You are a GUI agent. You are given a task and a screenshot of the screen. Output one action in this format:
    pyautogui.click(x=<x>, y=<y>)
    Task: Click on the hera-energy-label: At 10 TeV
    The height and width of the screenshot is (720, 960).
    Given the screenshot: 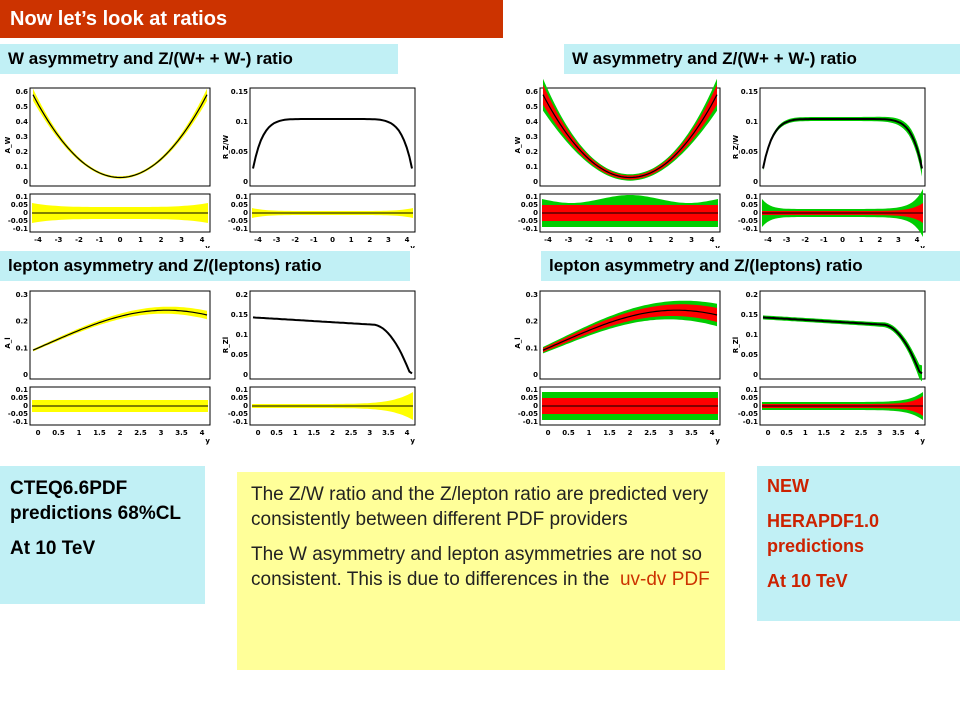 What is the action you would take?
    pyautogui.click(x=807, y=581)
    